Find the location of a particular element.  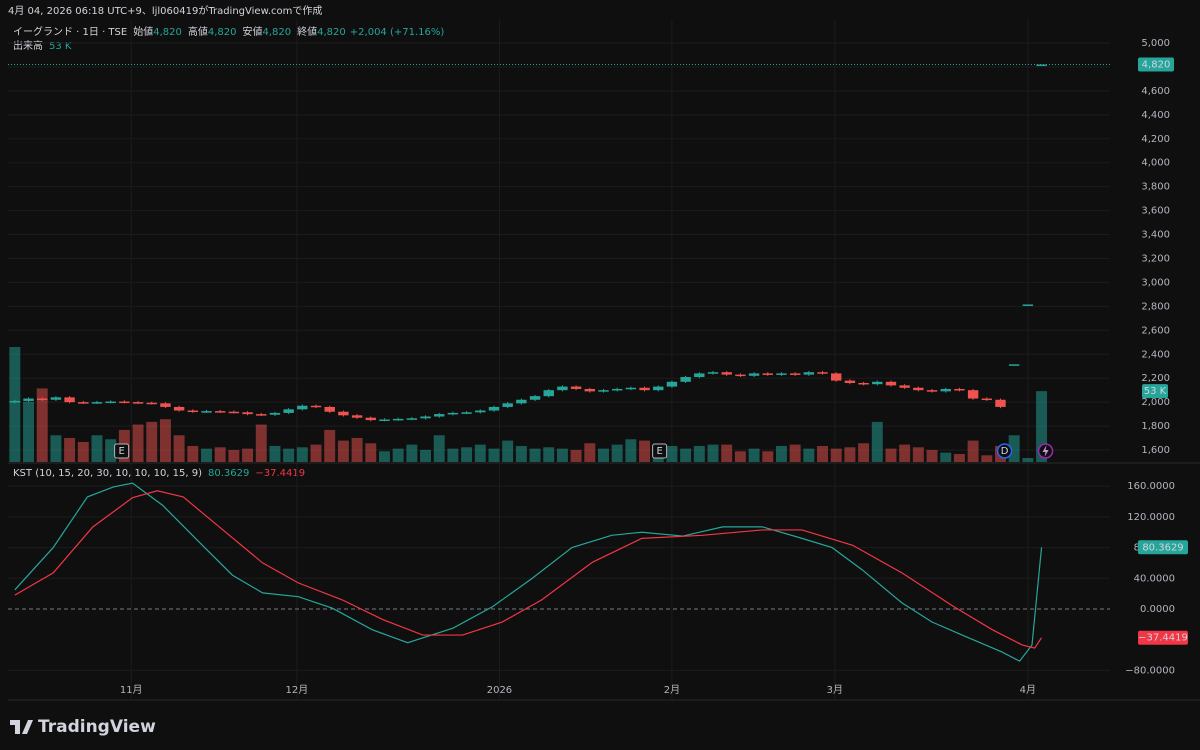

y-tick-label: 1,800 is located at coordinates (1155, 426).